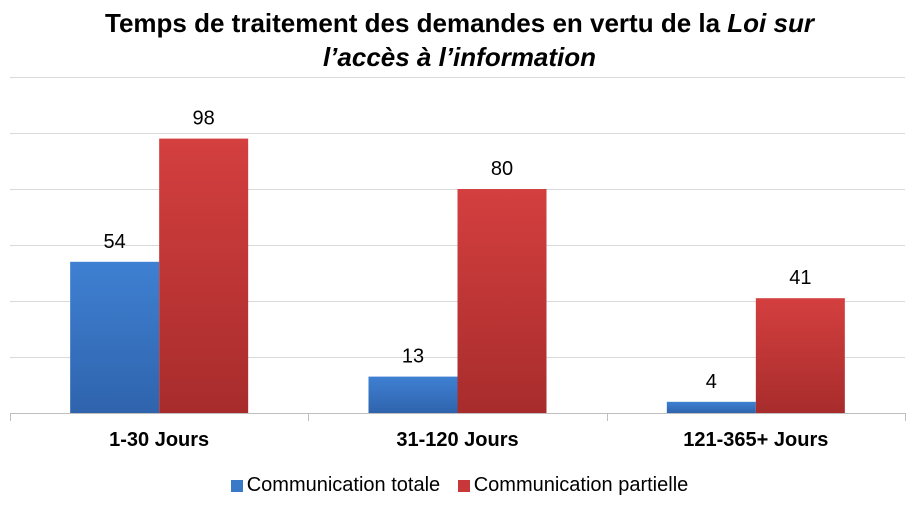 Image resolution: width=919 pixels, height=512 pixels. What do you see at coordinates (413, 357) in the screenshot?
I see `data-label: 13` at bounding box center [413, 357].